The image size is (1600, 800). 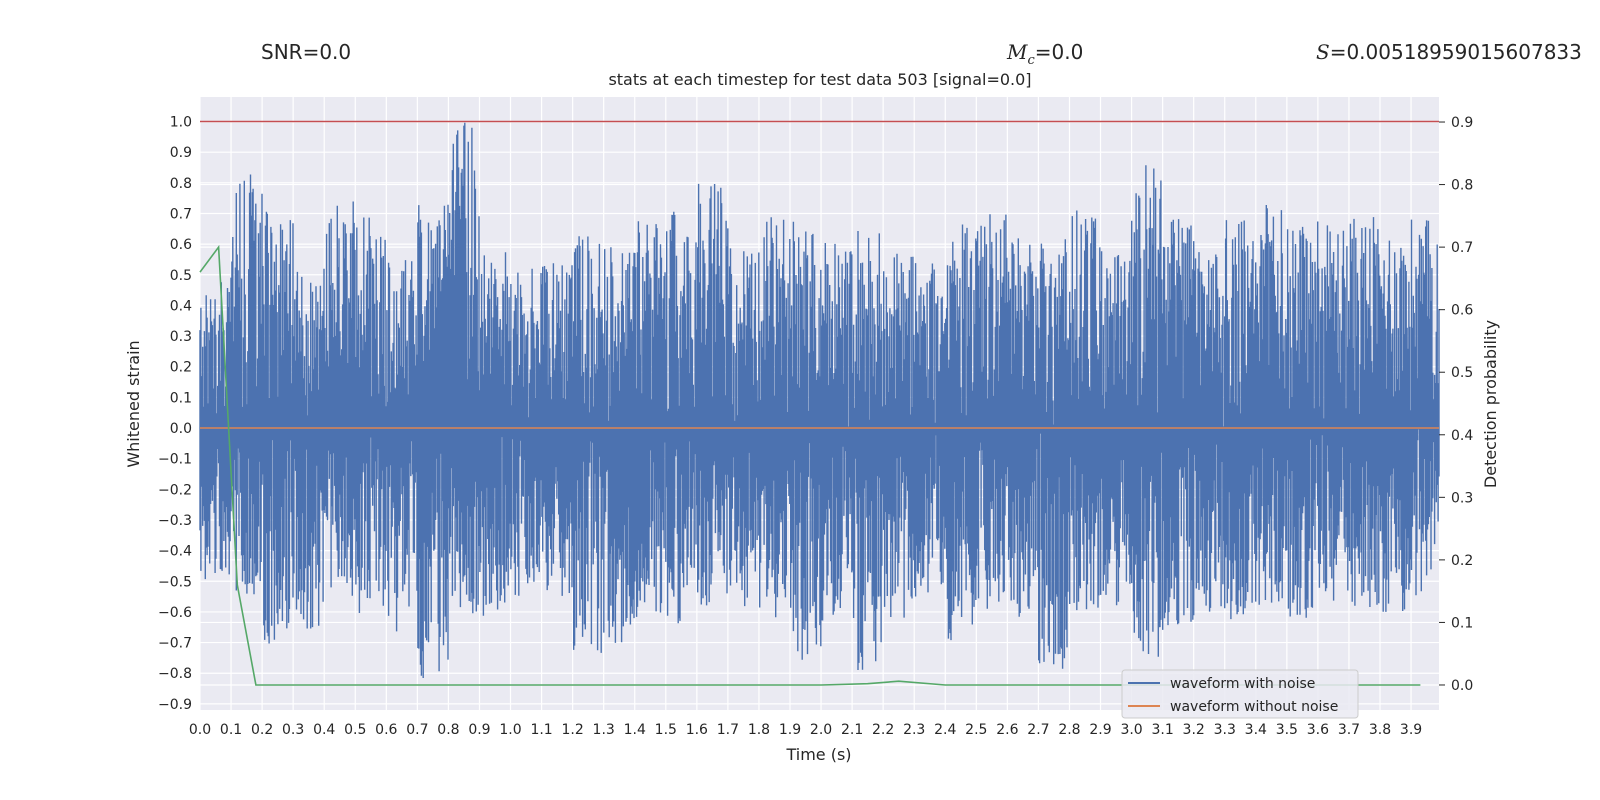 What do you see at coordinates (728, 730) in the screenshot?
I see `x-tick-label: 1.7` at bounding box center [728, 730].